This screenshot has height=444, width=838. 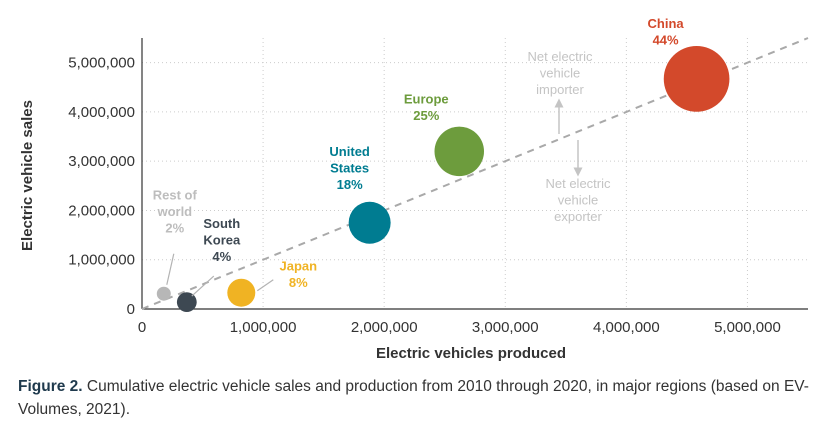 What do you see at coordinates (221, 223) in the screenshot?
I see `label-line: South` at bounding box center [221, 223].